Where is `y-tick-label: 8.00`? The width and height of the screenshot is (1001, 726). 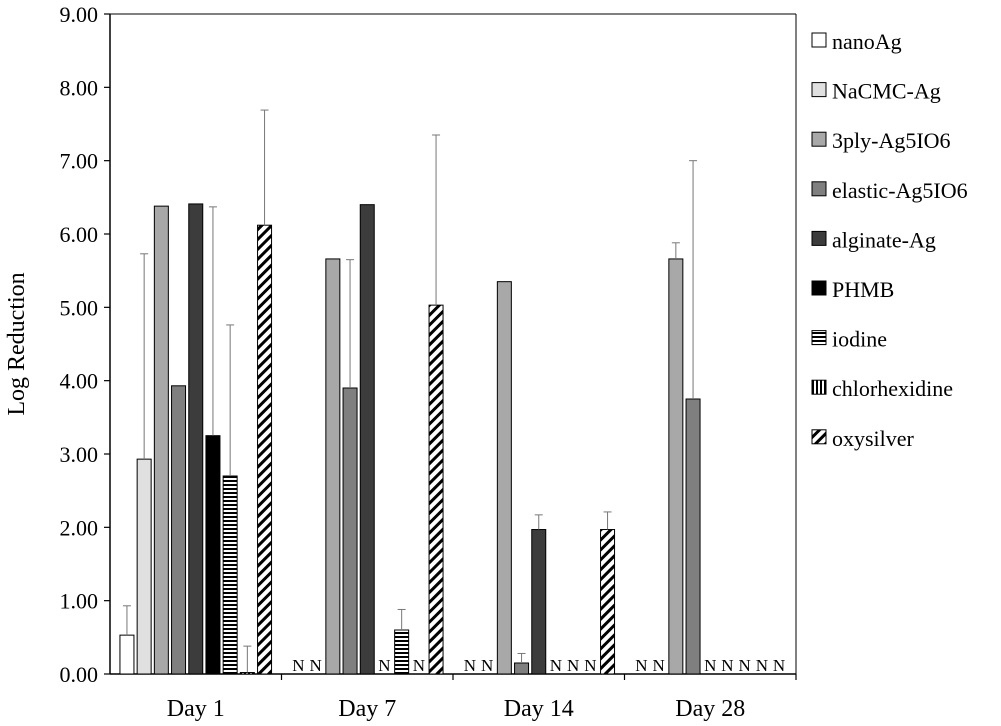 y-tick-label: 8.00 is located at coordinates (79, 87).